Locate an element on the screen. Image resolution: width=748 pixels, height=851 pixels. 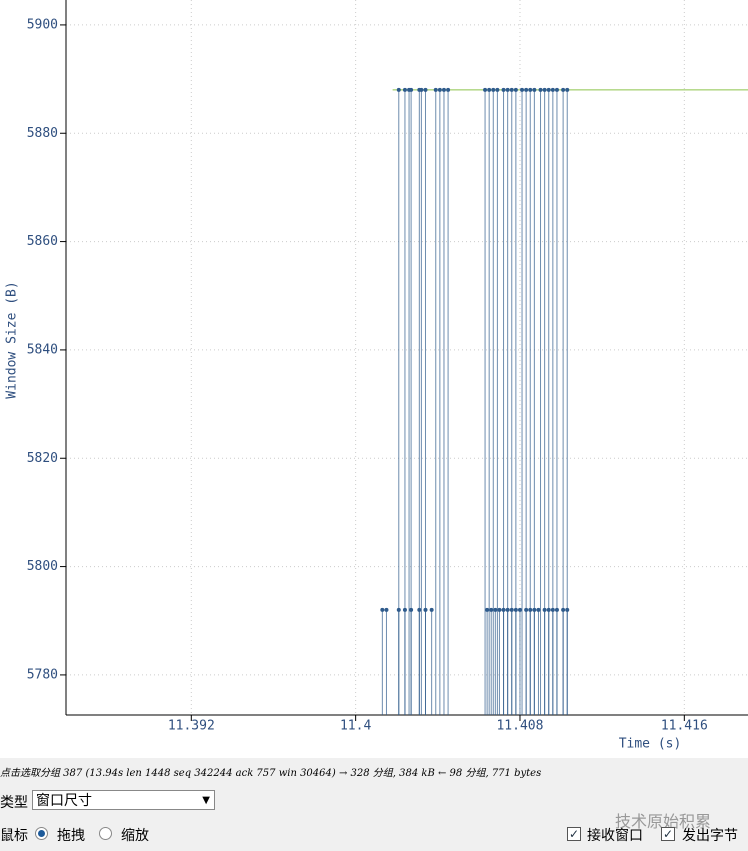
y-tick-label: 5900 is located at coordinates (42, 24).